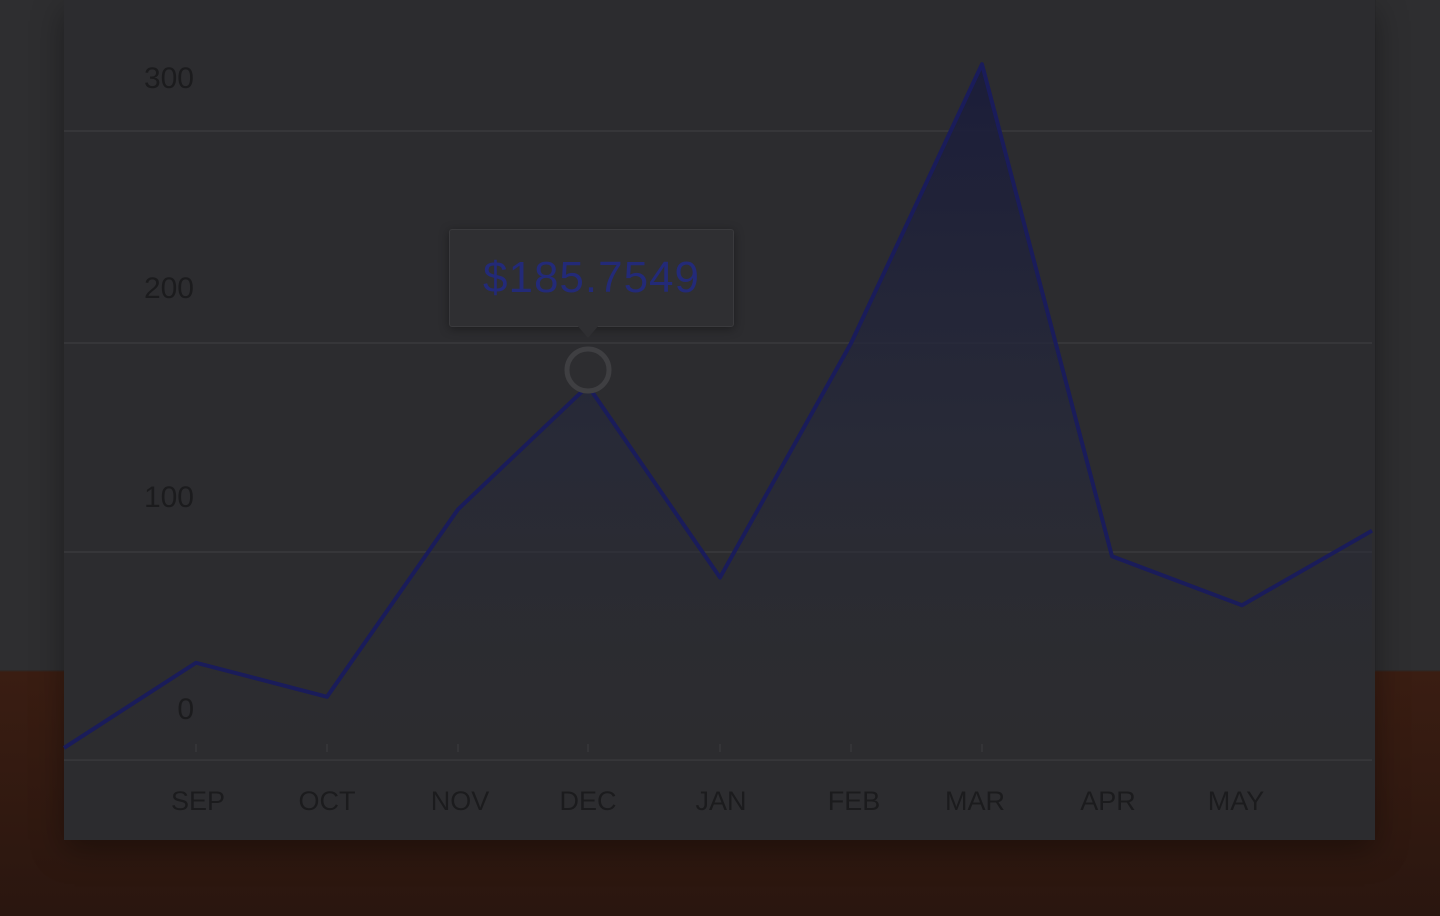 The width and height of the screenshot is (1440, 916). What do you see at coordinates (169, 497) in the screenshot?
I see `y-tick-label: 100` at bounding box center [169, 497].